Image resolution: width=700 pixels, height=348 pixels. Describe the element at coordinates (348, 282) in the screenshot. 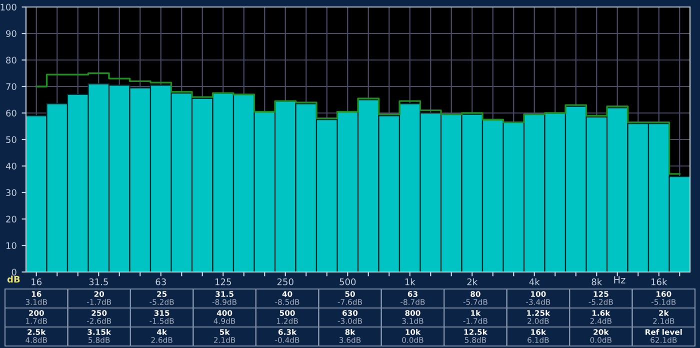

I see `x-tick-label: 500` at that location.